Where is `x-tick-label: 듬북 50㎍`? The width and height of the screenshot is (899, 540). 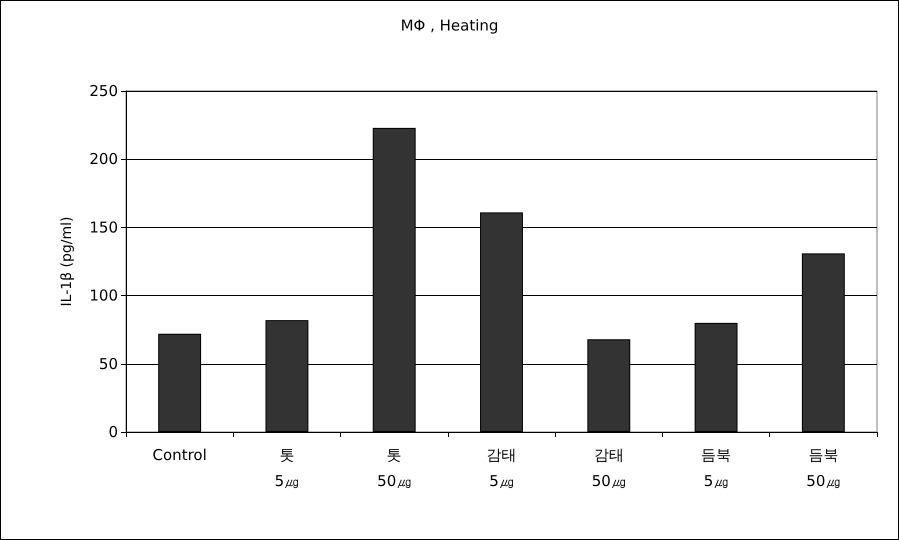
x-tick-label: 듬북 50㎍ is located at coordinates (823, 468).